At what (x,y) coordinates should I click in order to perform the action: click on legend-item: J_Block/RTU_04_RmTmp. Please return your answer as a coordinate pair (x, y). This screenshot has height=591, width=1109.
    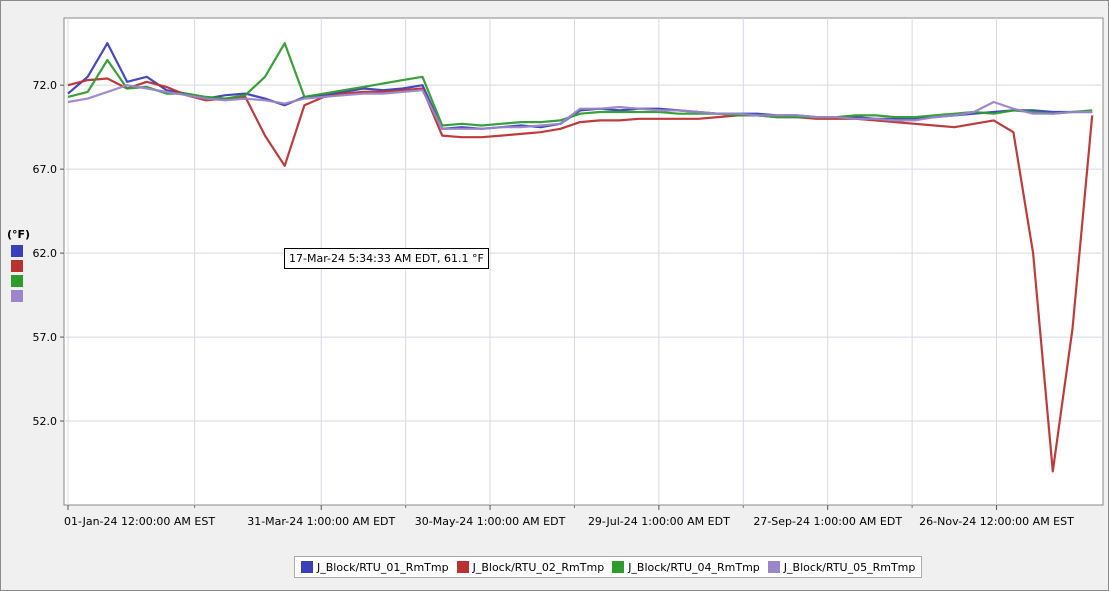
    Looking at the image, I should click on (686, 567).